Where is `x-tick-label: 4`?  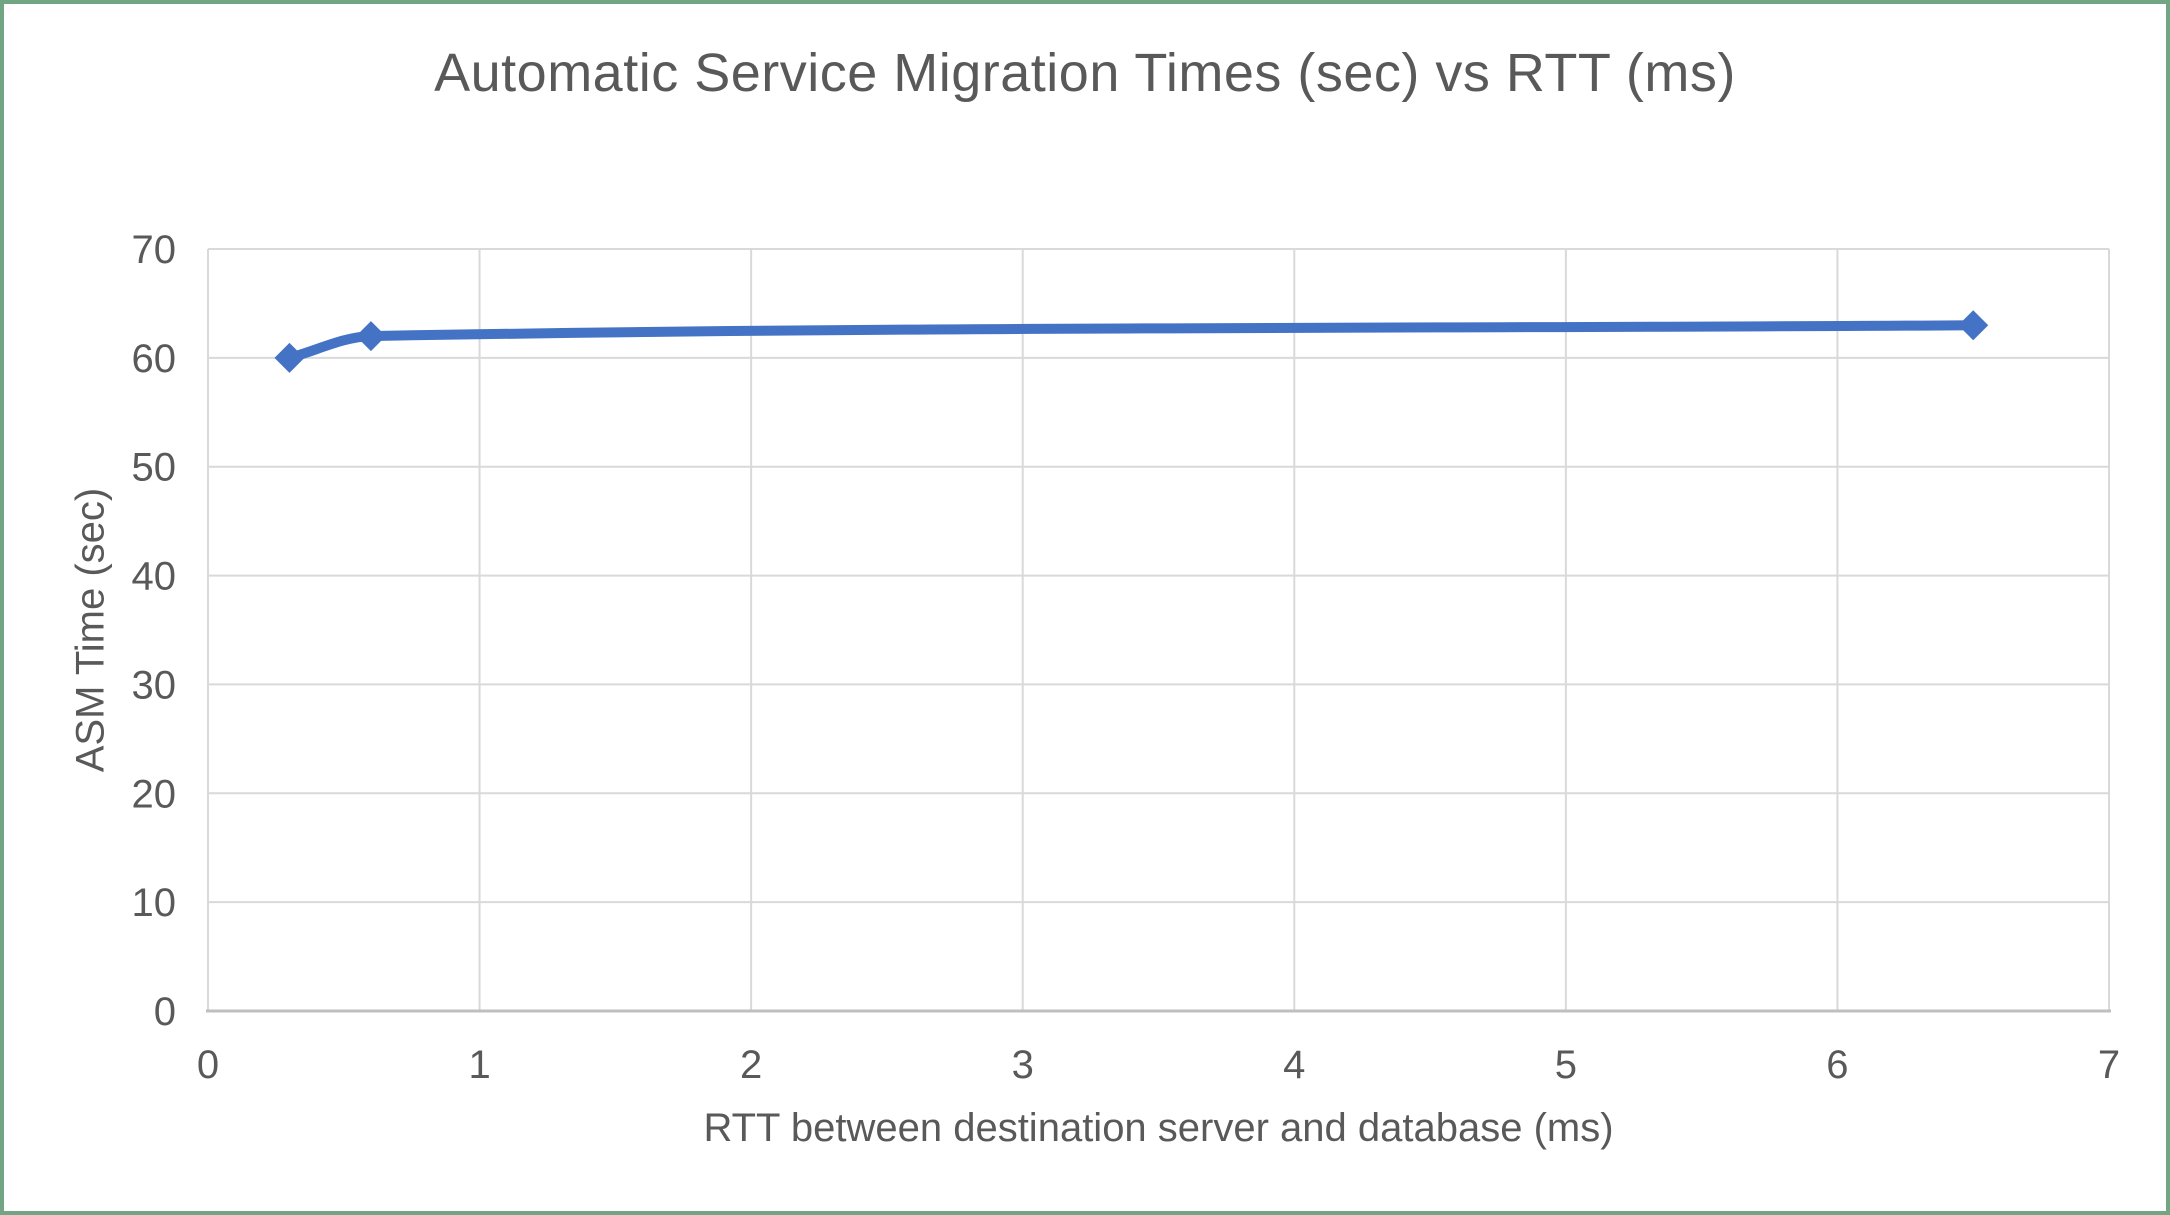
x-tick-label: 4 is located at coordinates (1294, 1065).